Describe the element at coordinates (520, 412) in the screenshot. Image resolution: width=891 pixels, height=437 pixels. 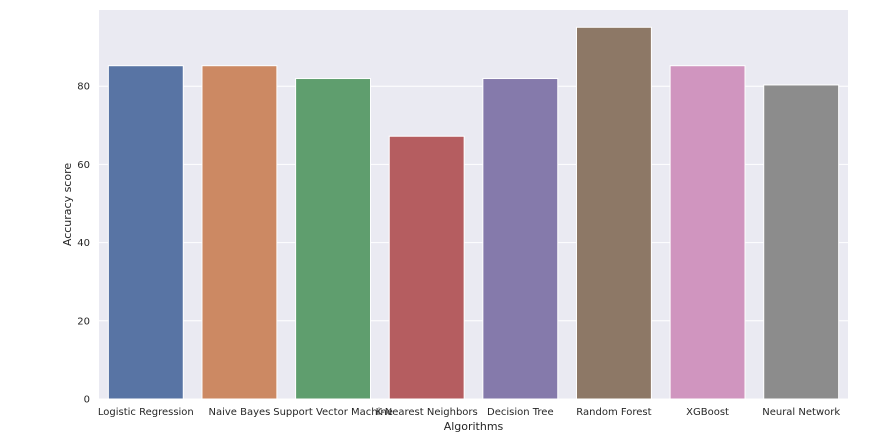
I see `x-tick-label: Decision Tree` at that location.